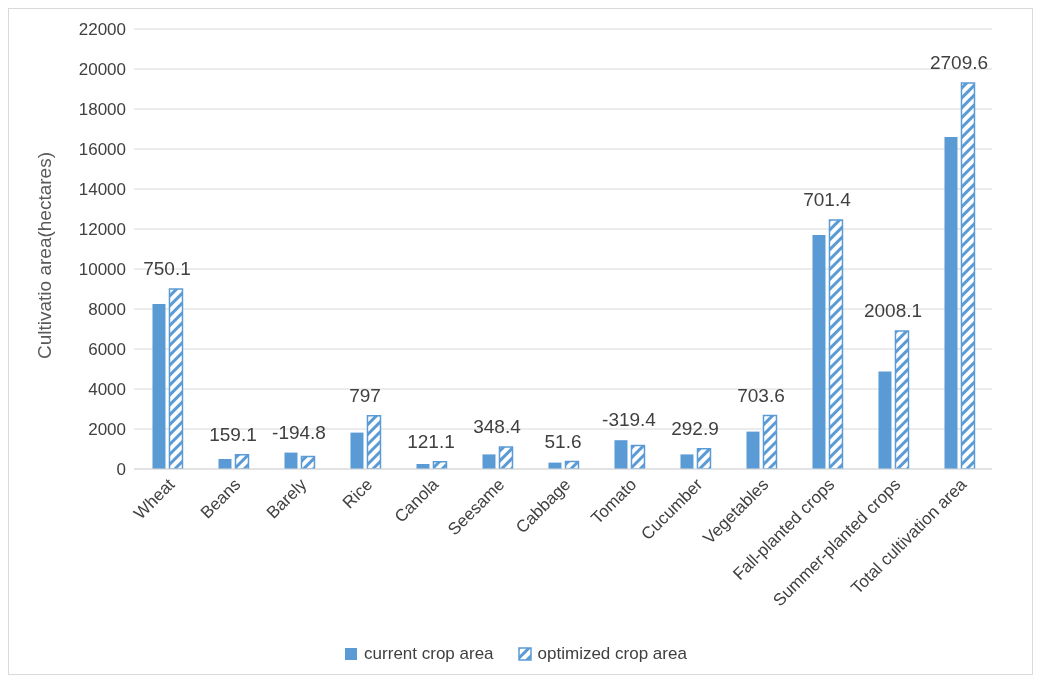 The height and width of the screenshot is (683, 1041). Describe the element at coordinates (102, 230) in the screenshot. I see `y-tick-label: 12000` at that location.